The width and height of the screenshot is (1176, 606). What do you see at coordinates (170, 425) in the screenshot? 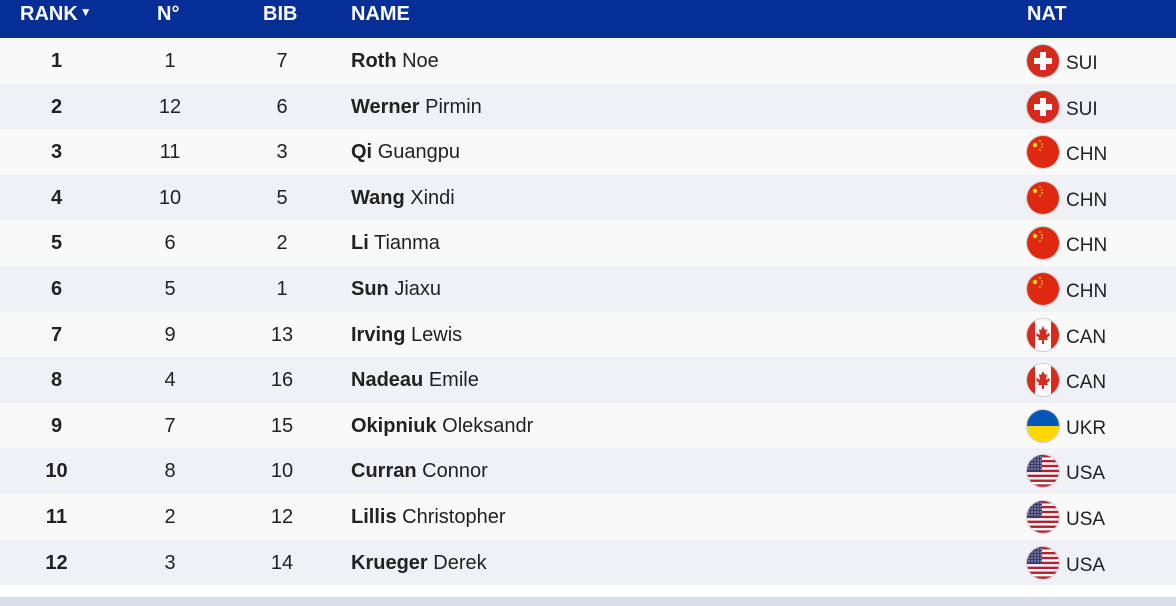
I see `number-cell: 7` at bounding box center [170, 425].